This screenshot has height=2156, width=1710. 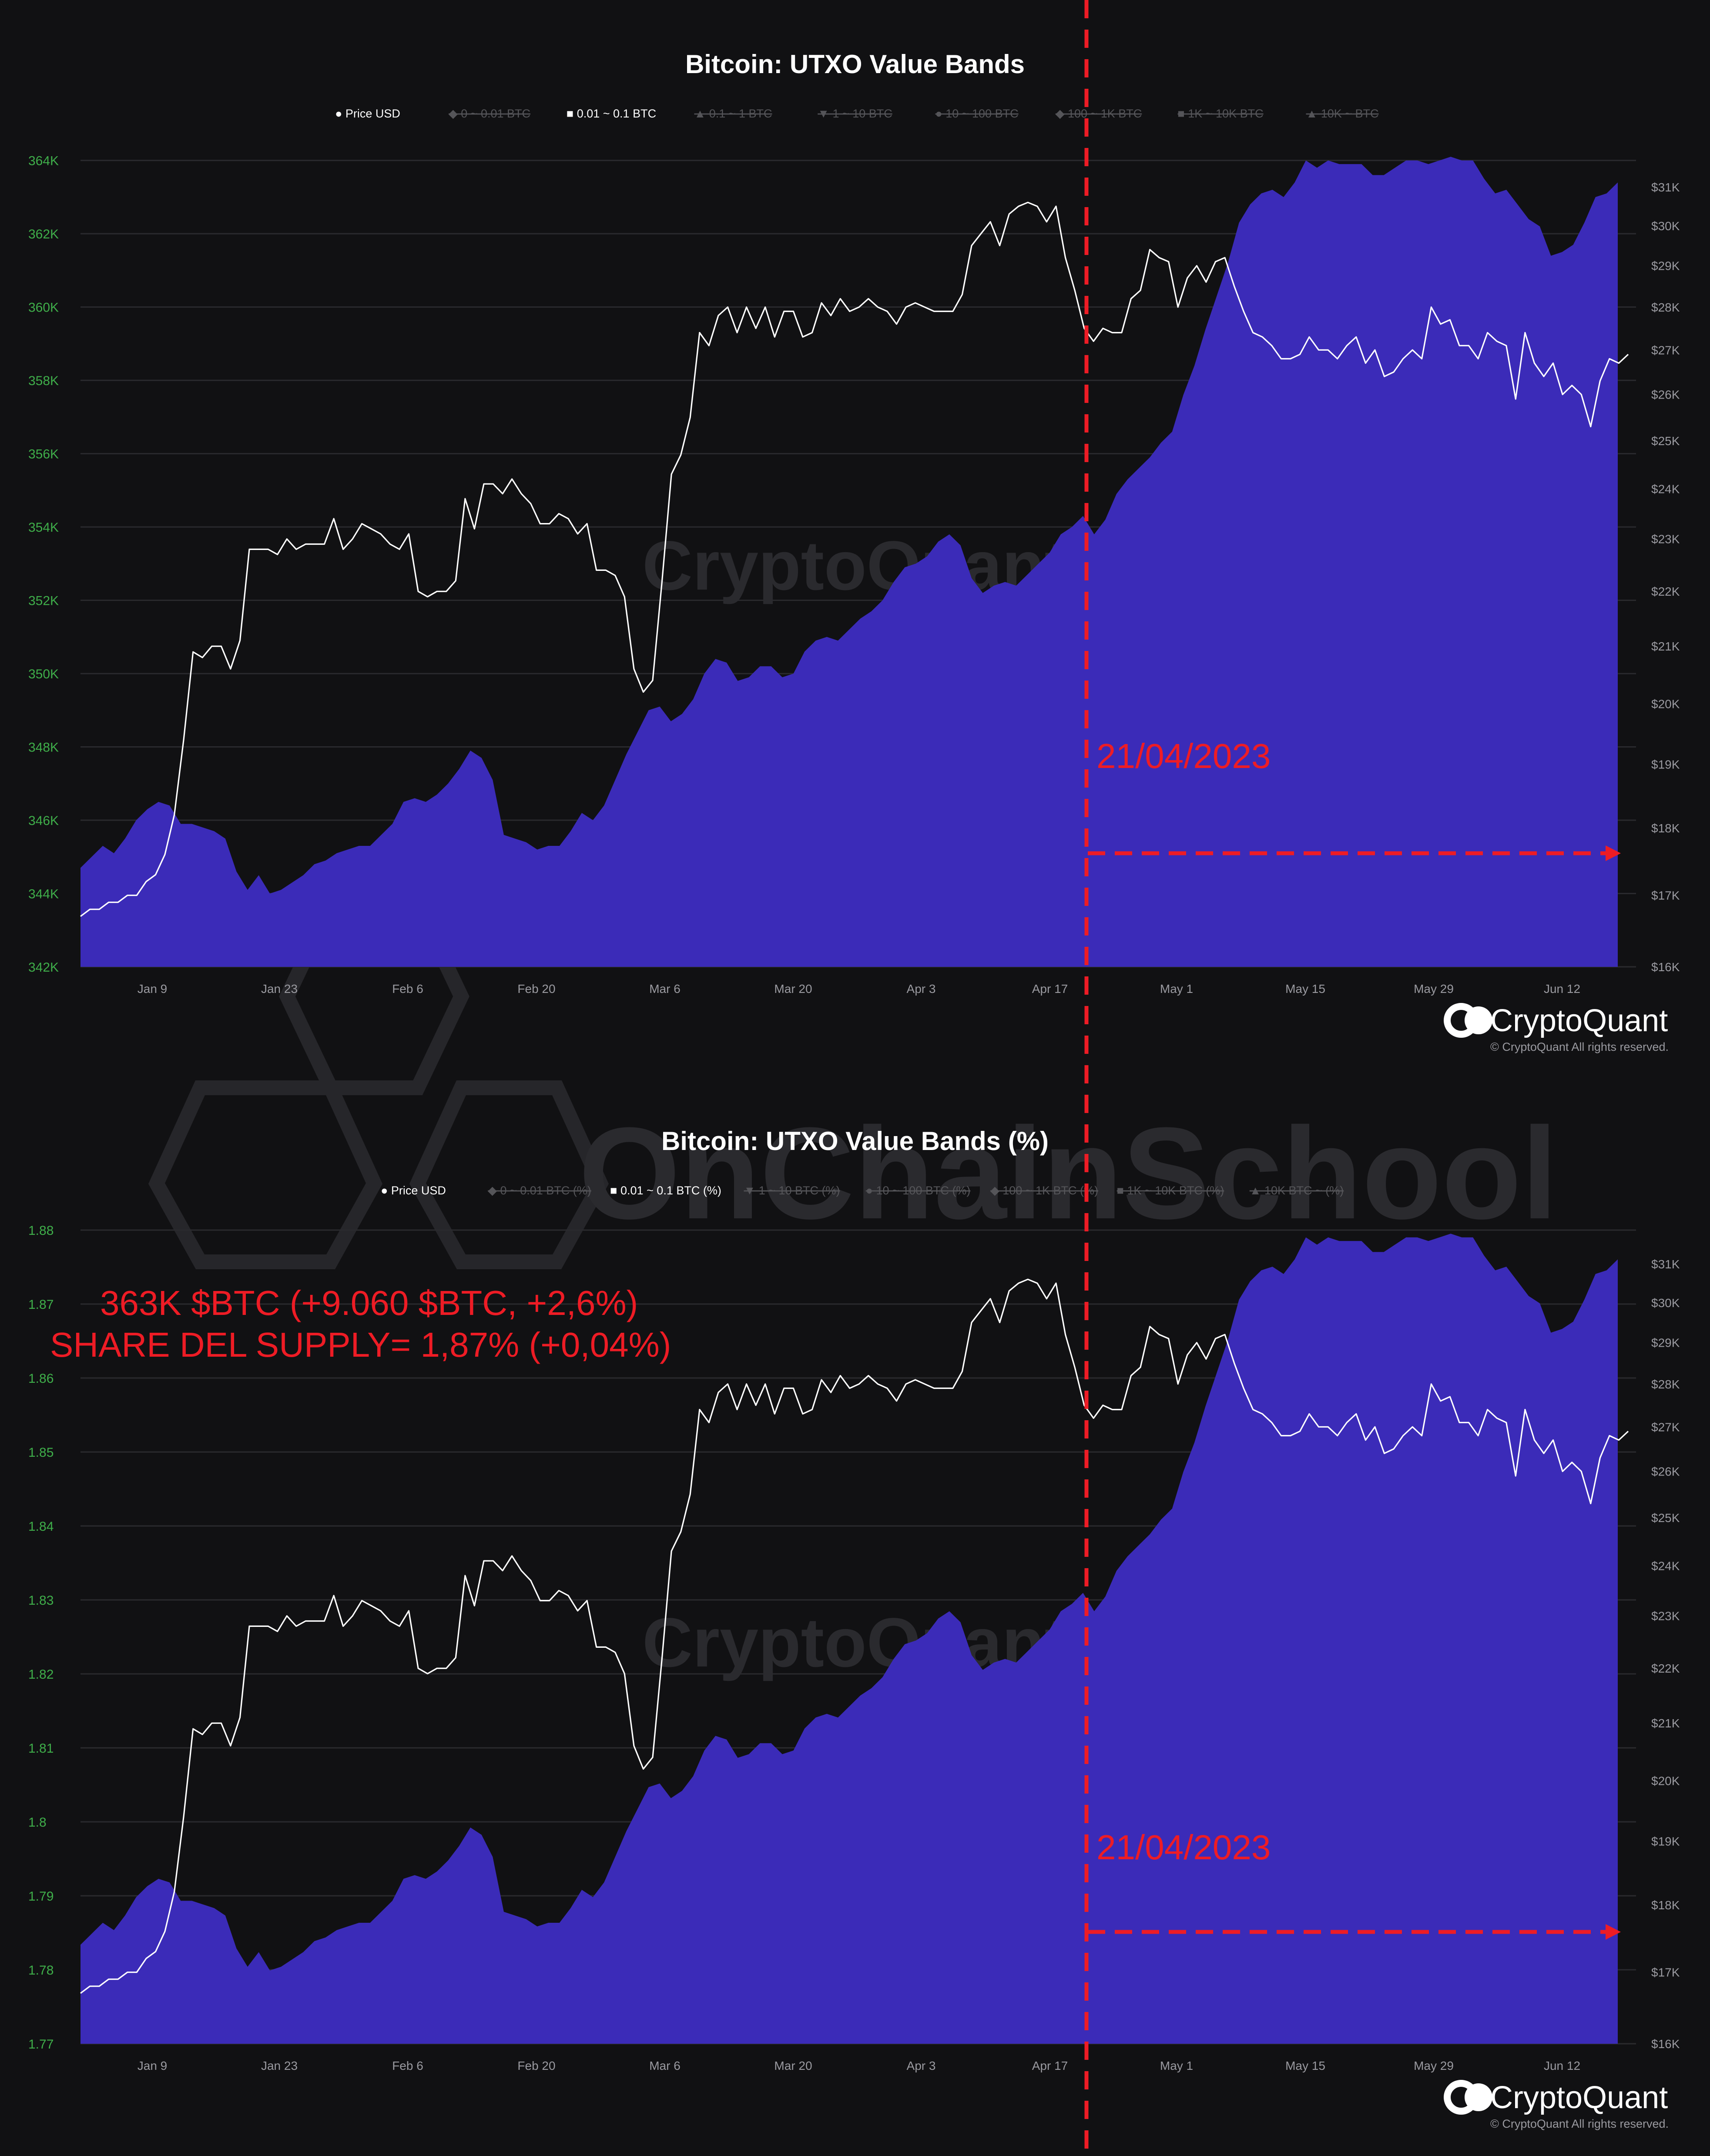 I want to click on y-left-tick-label: 1.77, so click(x=41, y=2045).